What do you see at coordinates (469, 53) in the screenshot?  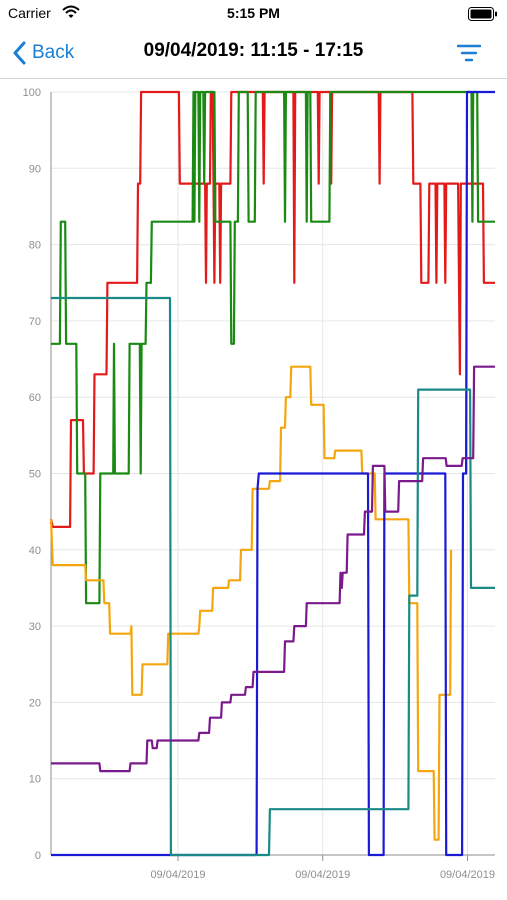 I see `filter-icon` at bounding box center [469, 53].